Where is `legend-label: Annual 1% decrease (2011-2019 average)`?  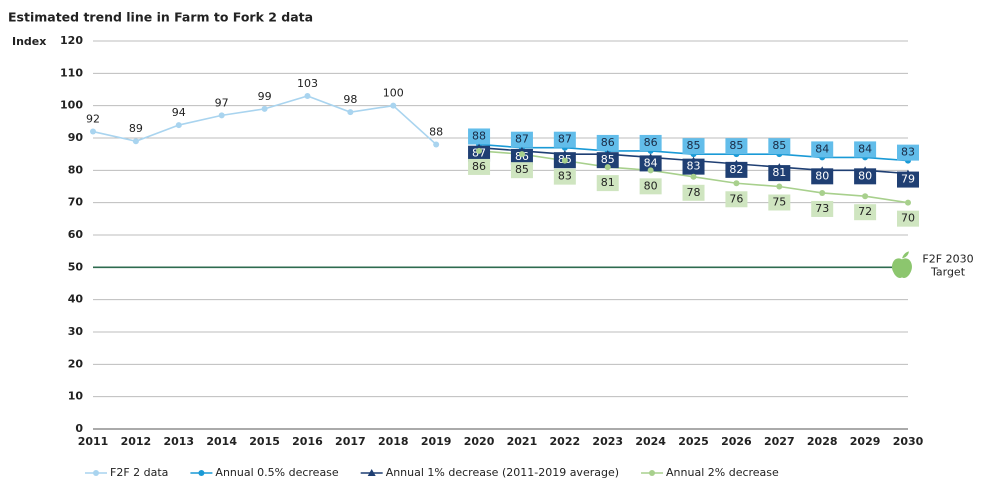 legend-label: Annual 1% decrease (2011-2019 average) is located at coordinates (502, 472).